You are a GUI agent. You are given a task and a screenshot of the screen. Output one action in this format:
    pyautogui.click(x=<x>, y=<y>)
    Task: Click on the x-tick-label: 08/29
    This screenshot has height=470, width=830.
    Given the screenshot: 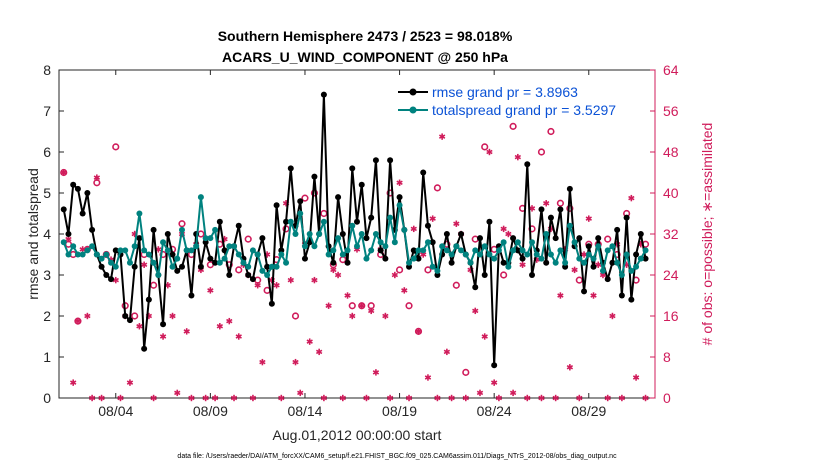 What is the action you would take?
    pyautogui.click(x=588, y=411)
    